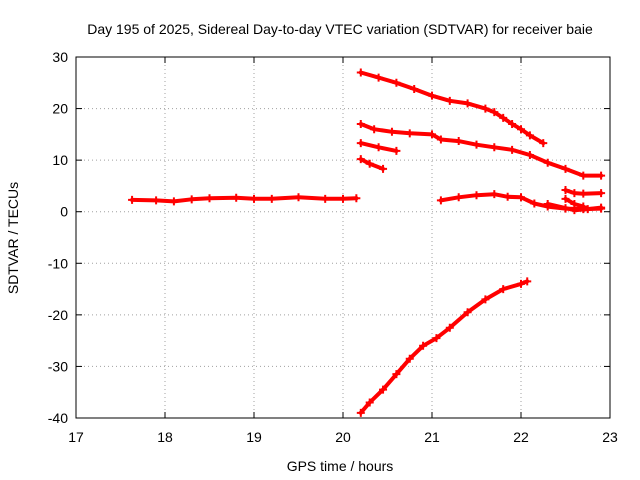 This screenshot has height=480, width=640. Describe the element at coordinates (13, 238) in the screenshot. I see `y-axis-label: SDTVAR / TECUs` at that location.